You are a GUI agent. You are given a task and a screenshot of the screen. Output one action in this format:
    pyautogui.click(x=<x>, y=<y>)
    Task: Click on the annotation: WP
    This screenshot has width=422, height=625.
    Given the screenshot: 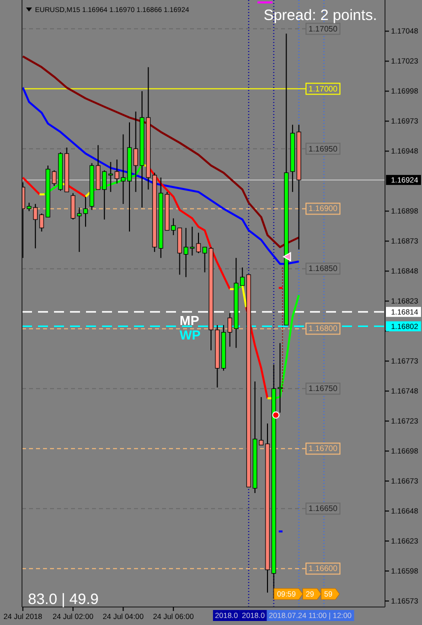 What is the action you would take?
    pyautogui.click(x=190, y=334)
    